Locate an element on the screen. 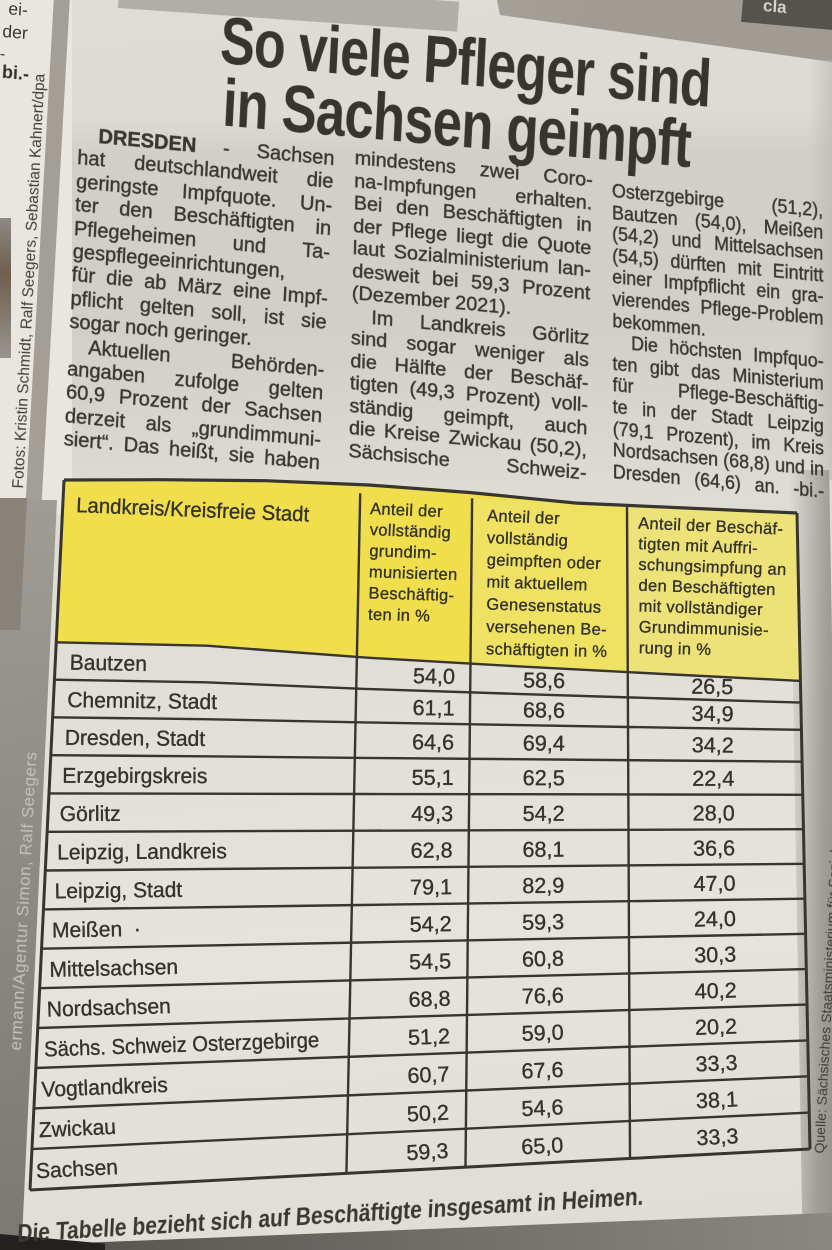  svg-text: rung in % is located at coordinates (675, 649).